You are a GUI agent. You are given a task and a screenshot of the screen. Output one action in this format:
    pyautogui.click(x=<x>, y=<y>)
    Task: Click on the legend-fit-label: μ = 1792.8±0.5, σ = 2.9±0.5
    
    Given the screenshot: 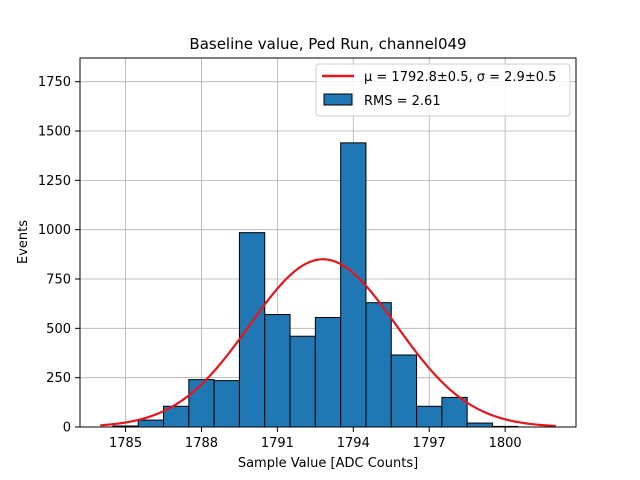 What is the action you would take?
    pyautogui.click(x=460, y=77)
    